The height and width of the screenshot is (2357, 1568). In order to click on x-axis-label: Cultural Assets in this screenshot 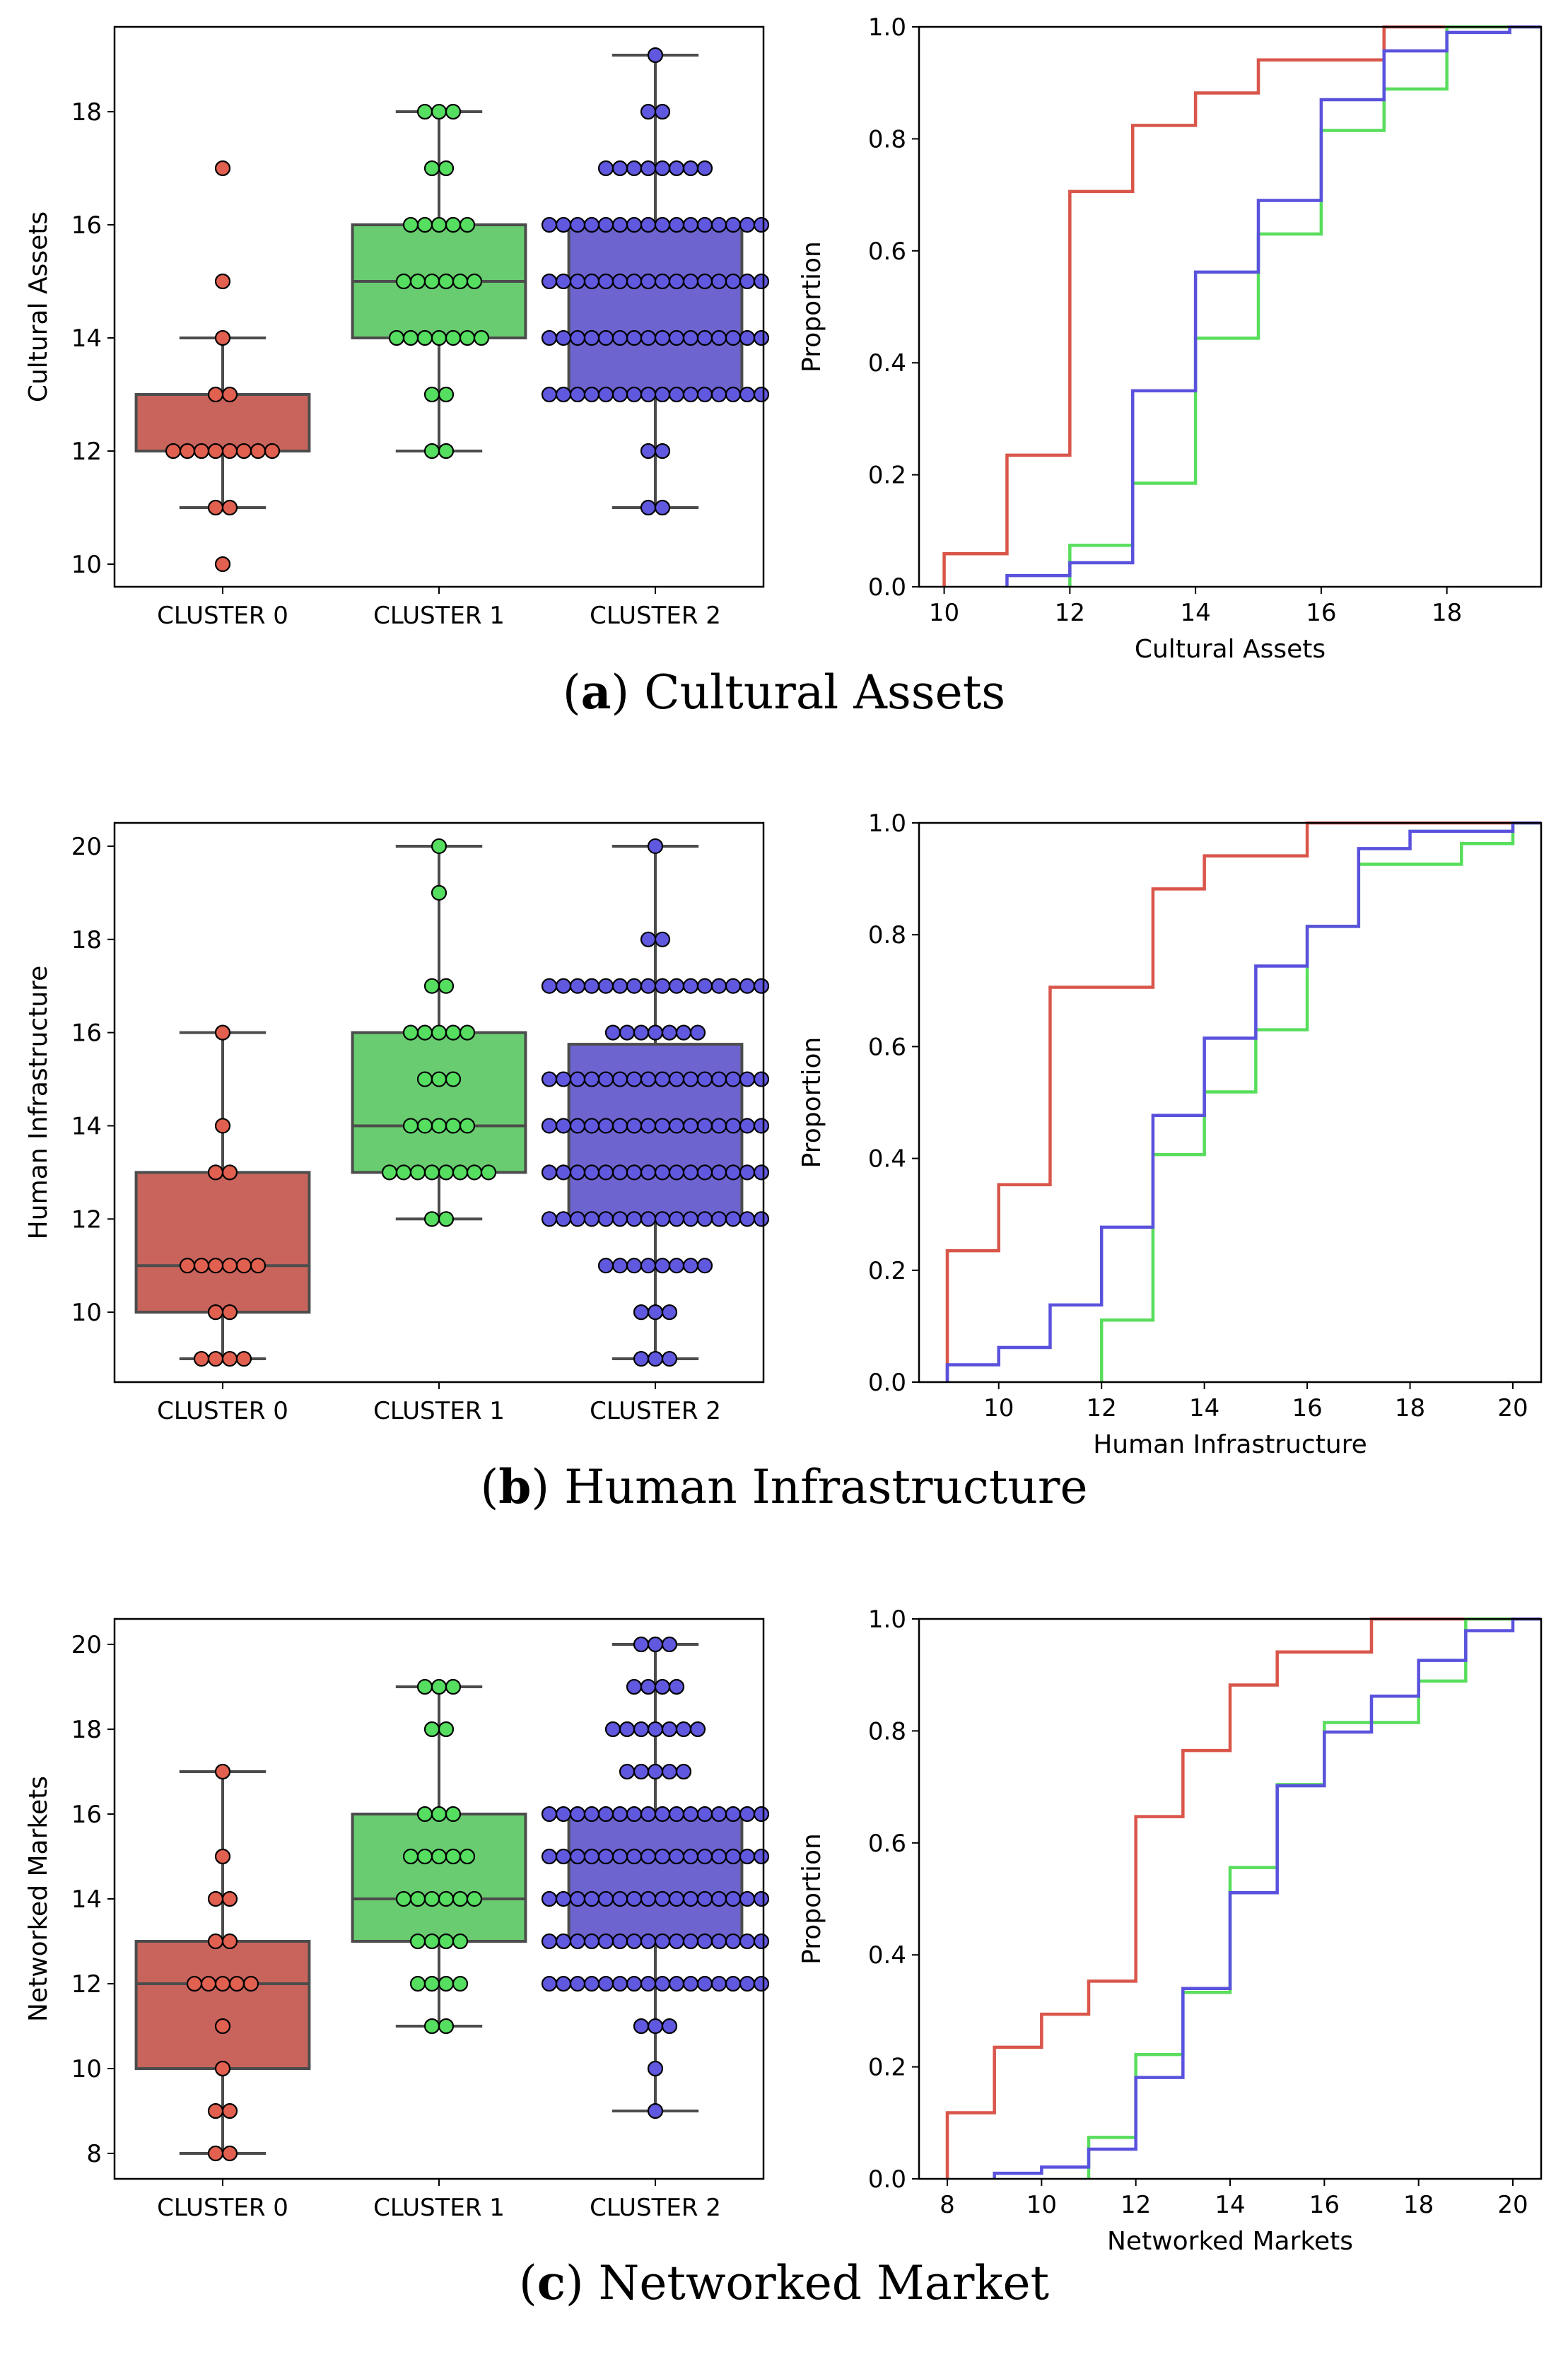, I will do `click(1230, 649)`.